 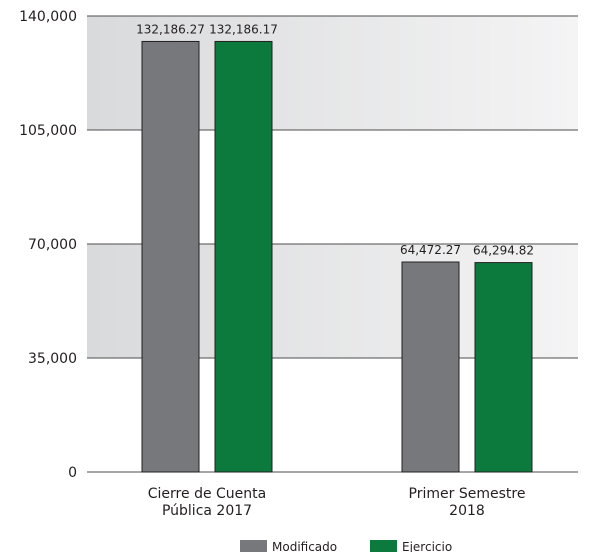 What do you see at coordinates (346, 546) in the screenshot?
I see `legend: Modificado Ejercicio` at bounding box center [346, 546].